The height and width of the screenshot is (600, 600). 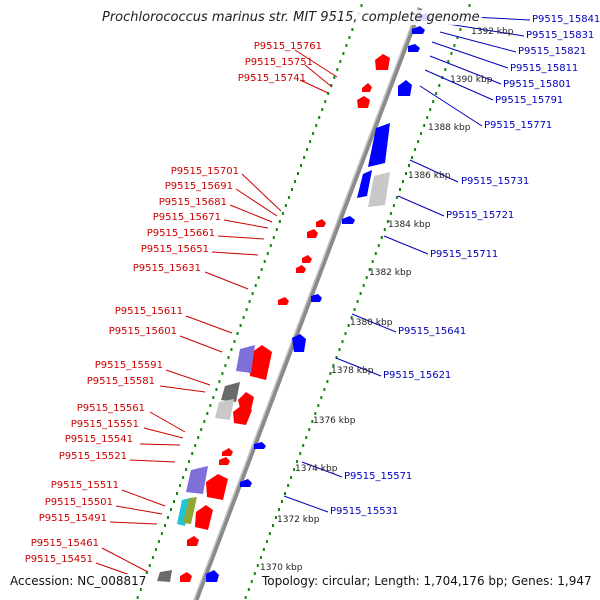 What do you see at coordinates (495, 181) in the screenshot?
I see `gene-label-forward: P9515_15731` at bounding box center [495, 181].